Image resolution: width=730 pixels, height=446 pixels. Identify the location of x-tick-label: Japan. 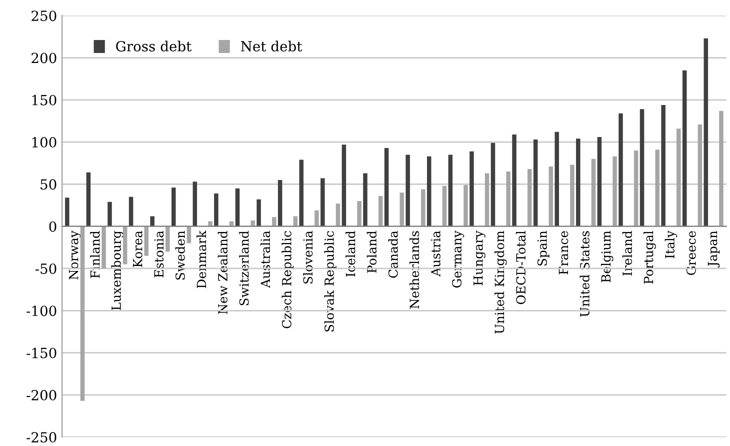
(714, 249).